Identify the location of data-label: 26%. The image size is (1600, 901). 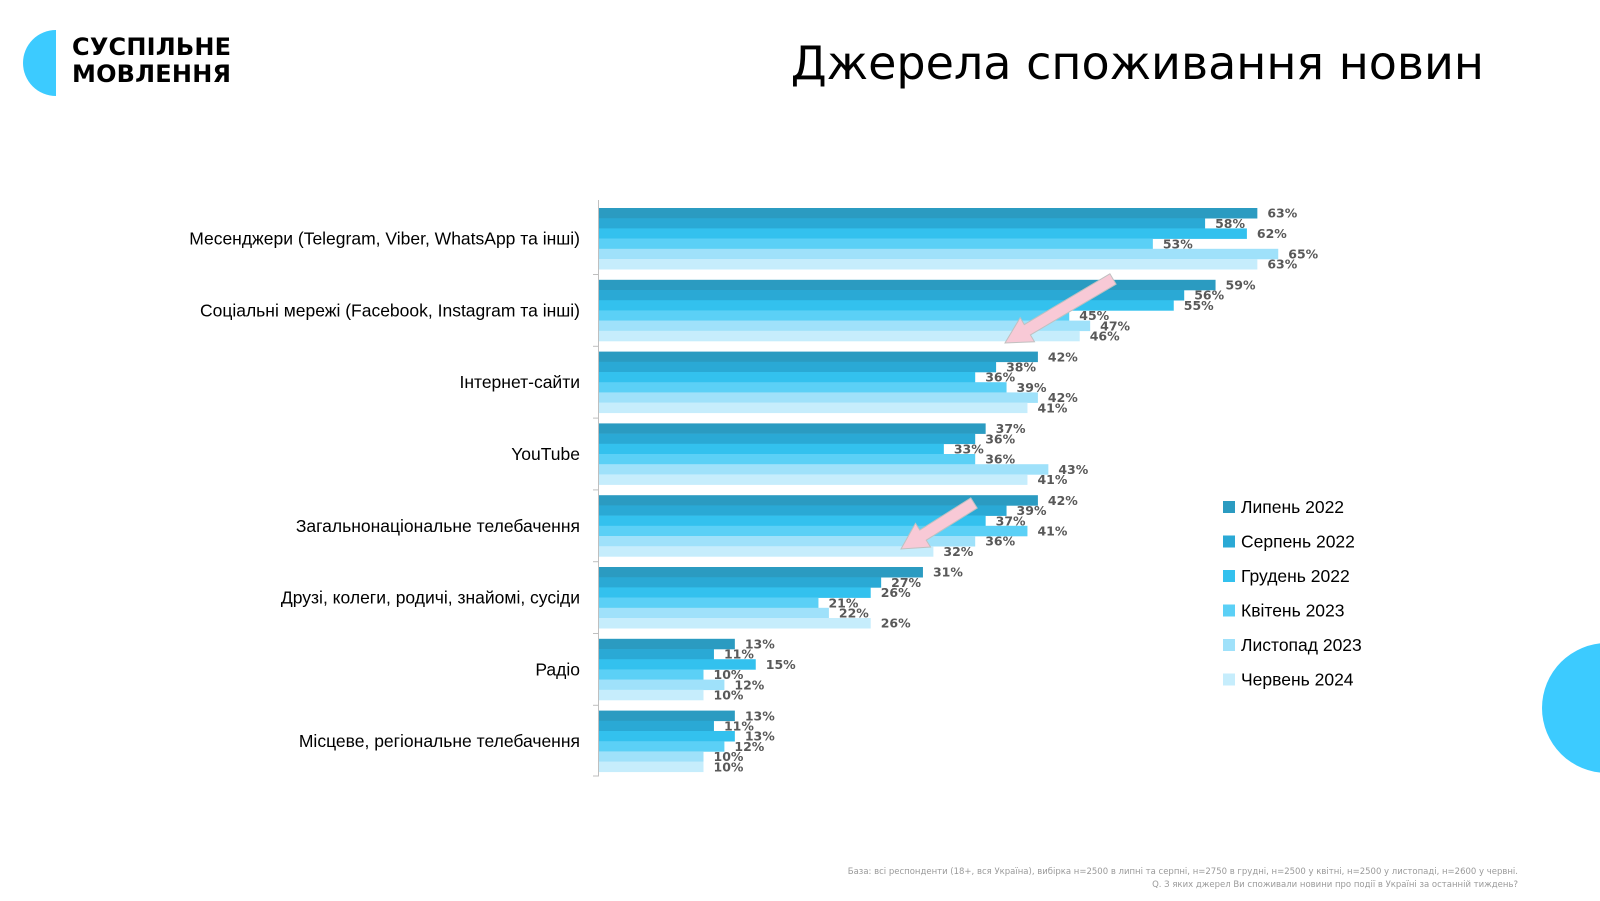
(896, 623).